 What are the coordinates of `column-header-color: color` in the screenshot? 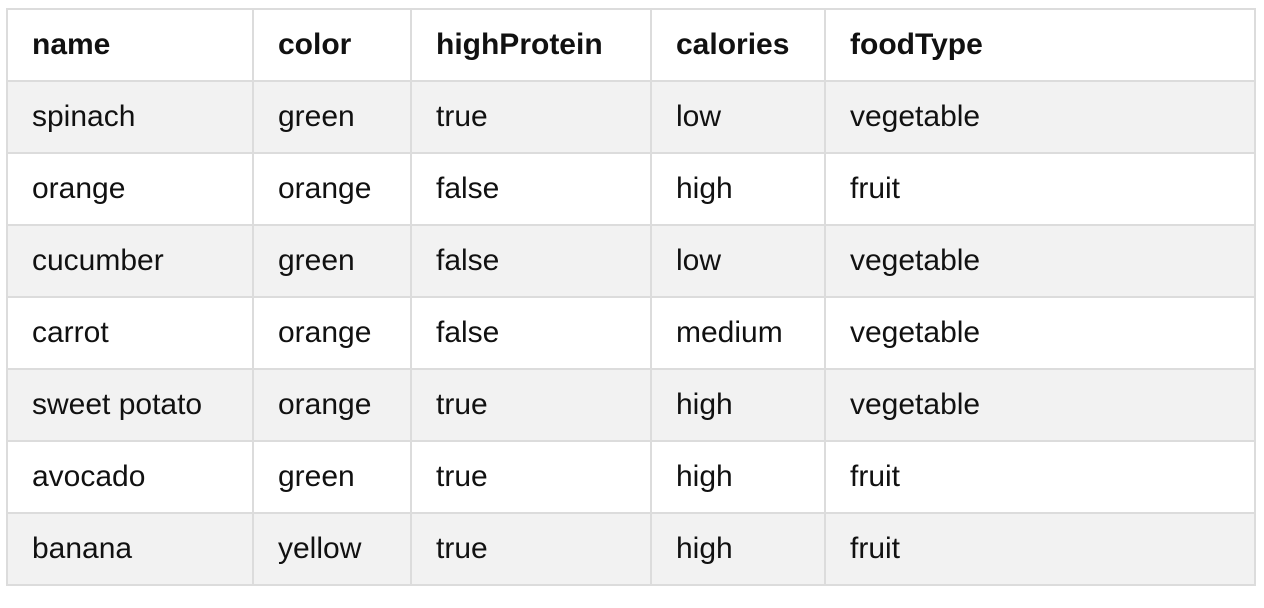 It's located at (332, 45).